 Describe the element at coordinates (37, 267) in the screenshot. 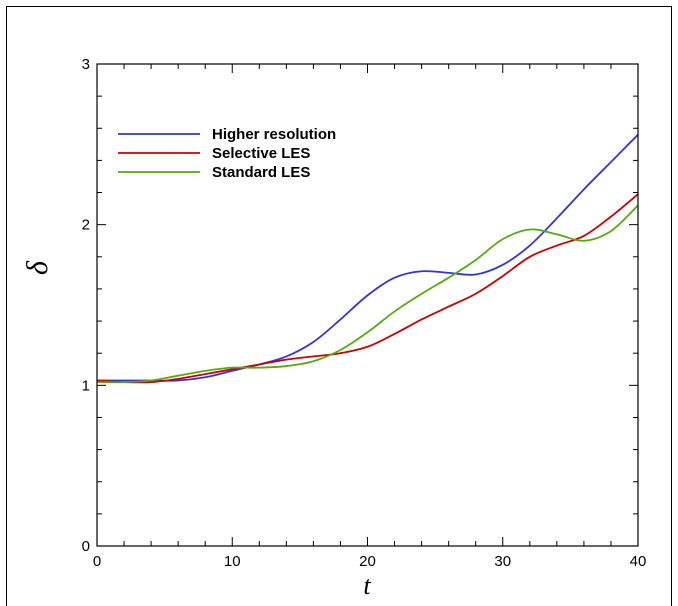

I see `y-axis-title: δ` at that location.